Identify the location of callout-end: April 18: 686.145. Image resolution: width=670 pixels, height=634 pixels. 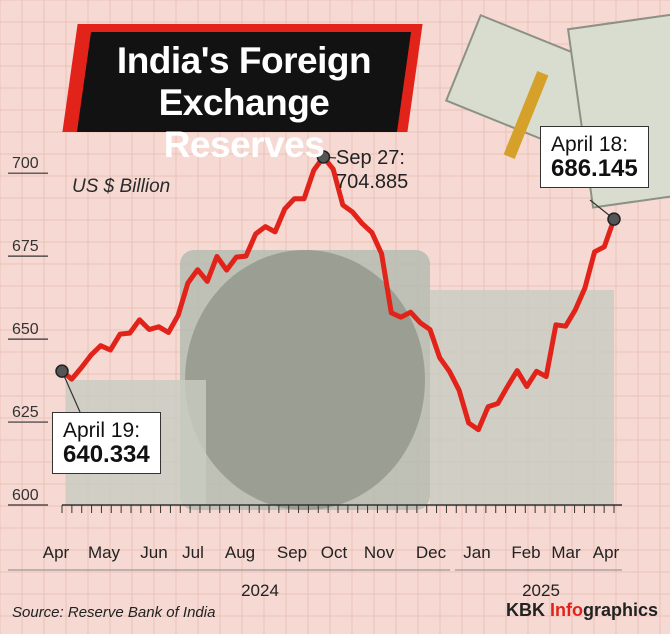
(594, 157).